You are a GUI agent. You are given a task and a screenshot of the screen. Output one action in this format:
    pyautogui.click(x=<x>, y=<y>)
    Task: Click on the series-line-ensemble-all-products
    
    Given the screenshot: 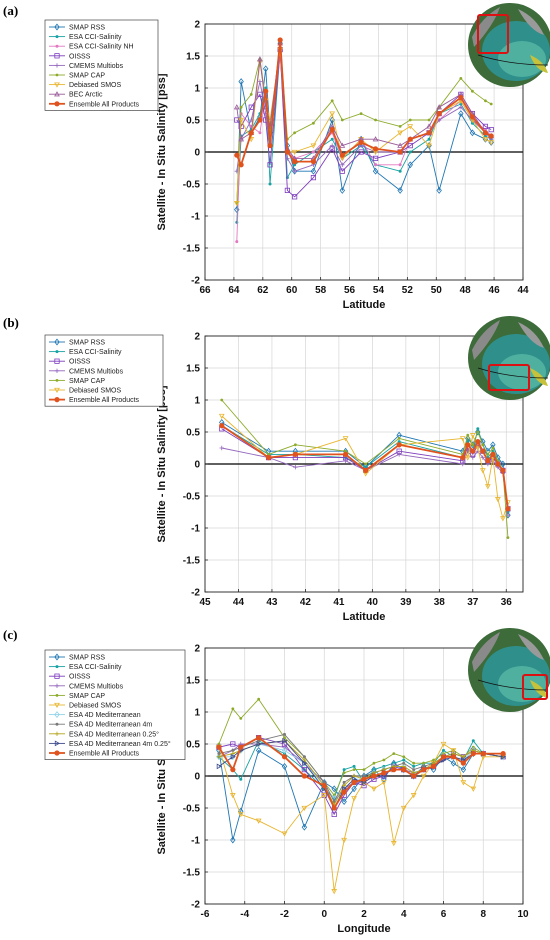 What is the action you would take?
    pyautogui.click(x=363, y=102)
    